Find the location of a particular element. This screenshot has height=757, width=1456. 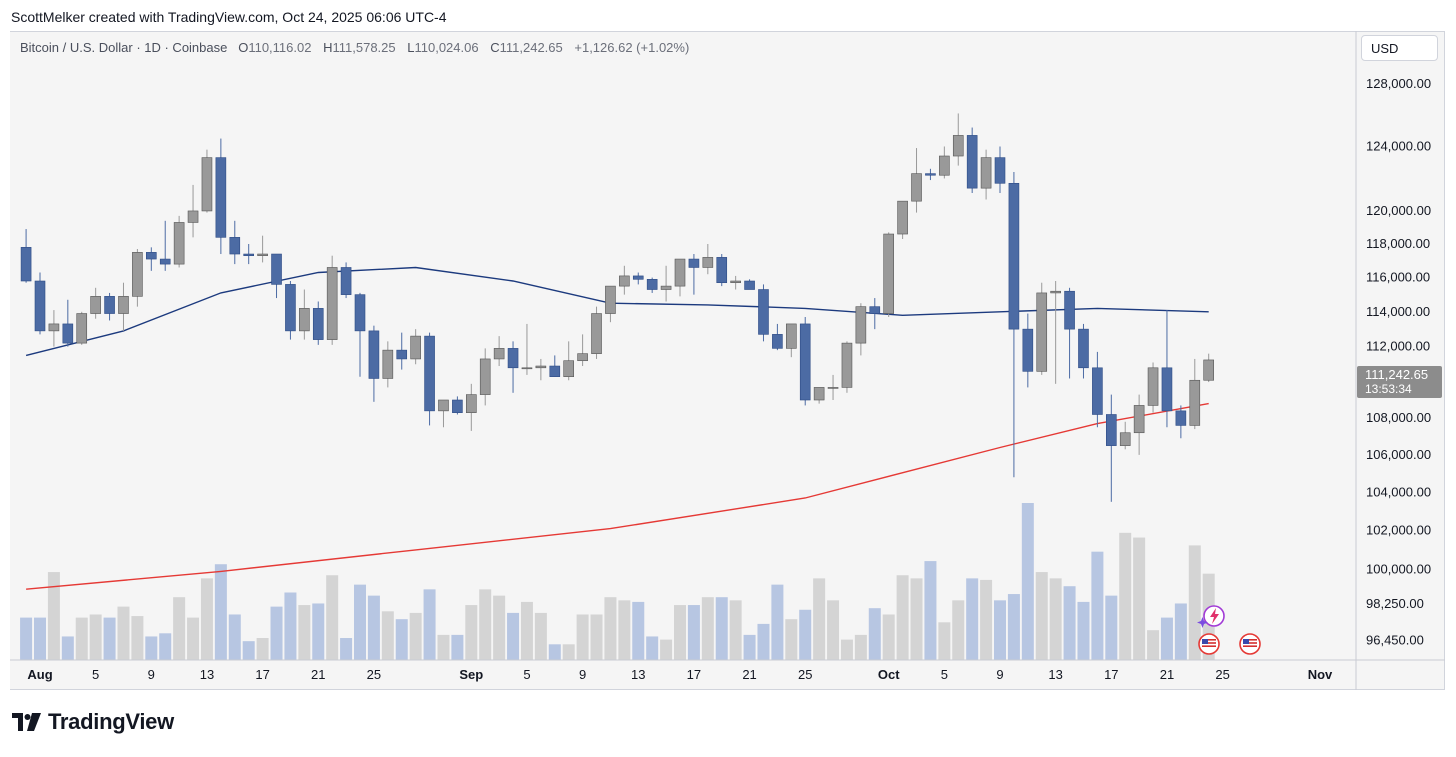

tradingview-logo: TradingView is located at coordinates (93, 722).